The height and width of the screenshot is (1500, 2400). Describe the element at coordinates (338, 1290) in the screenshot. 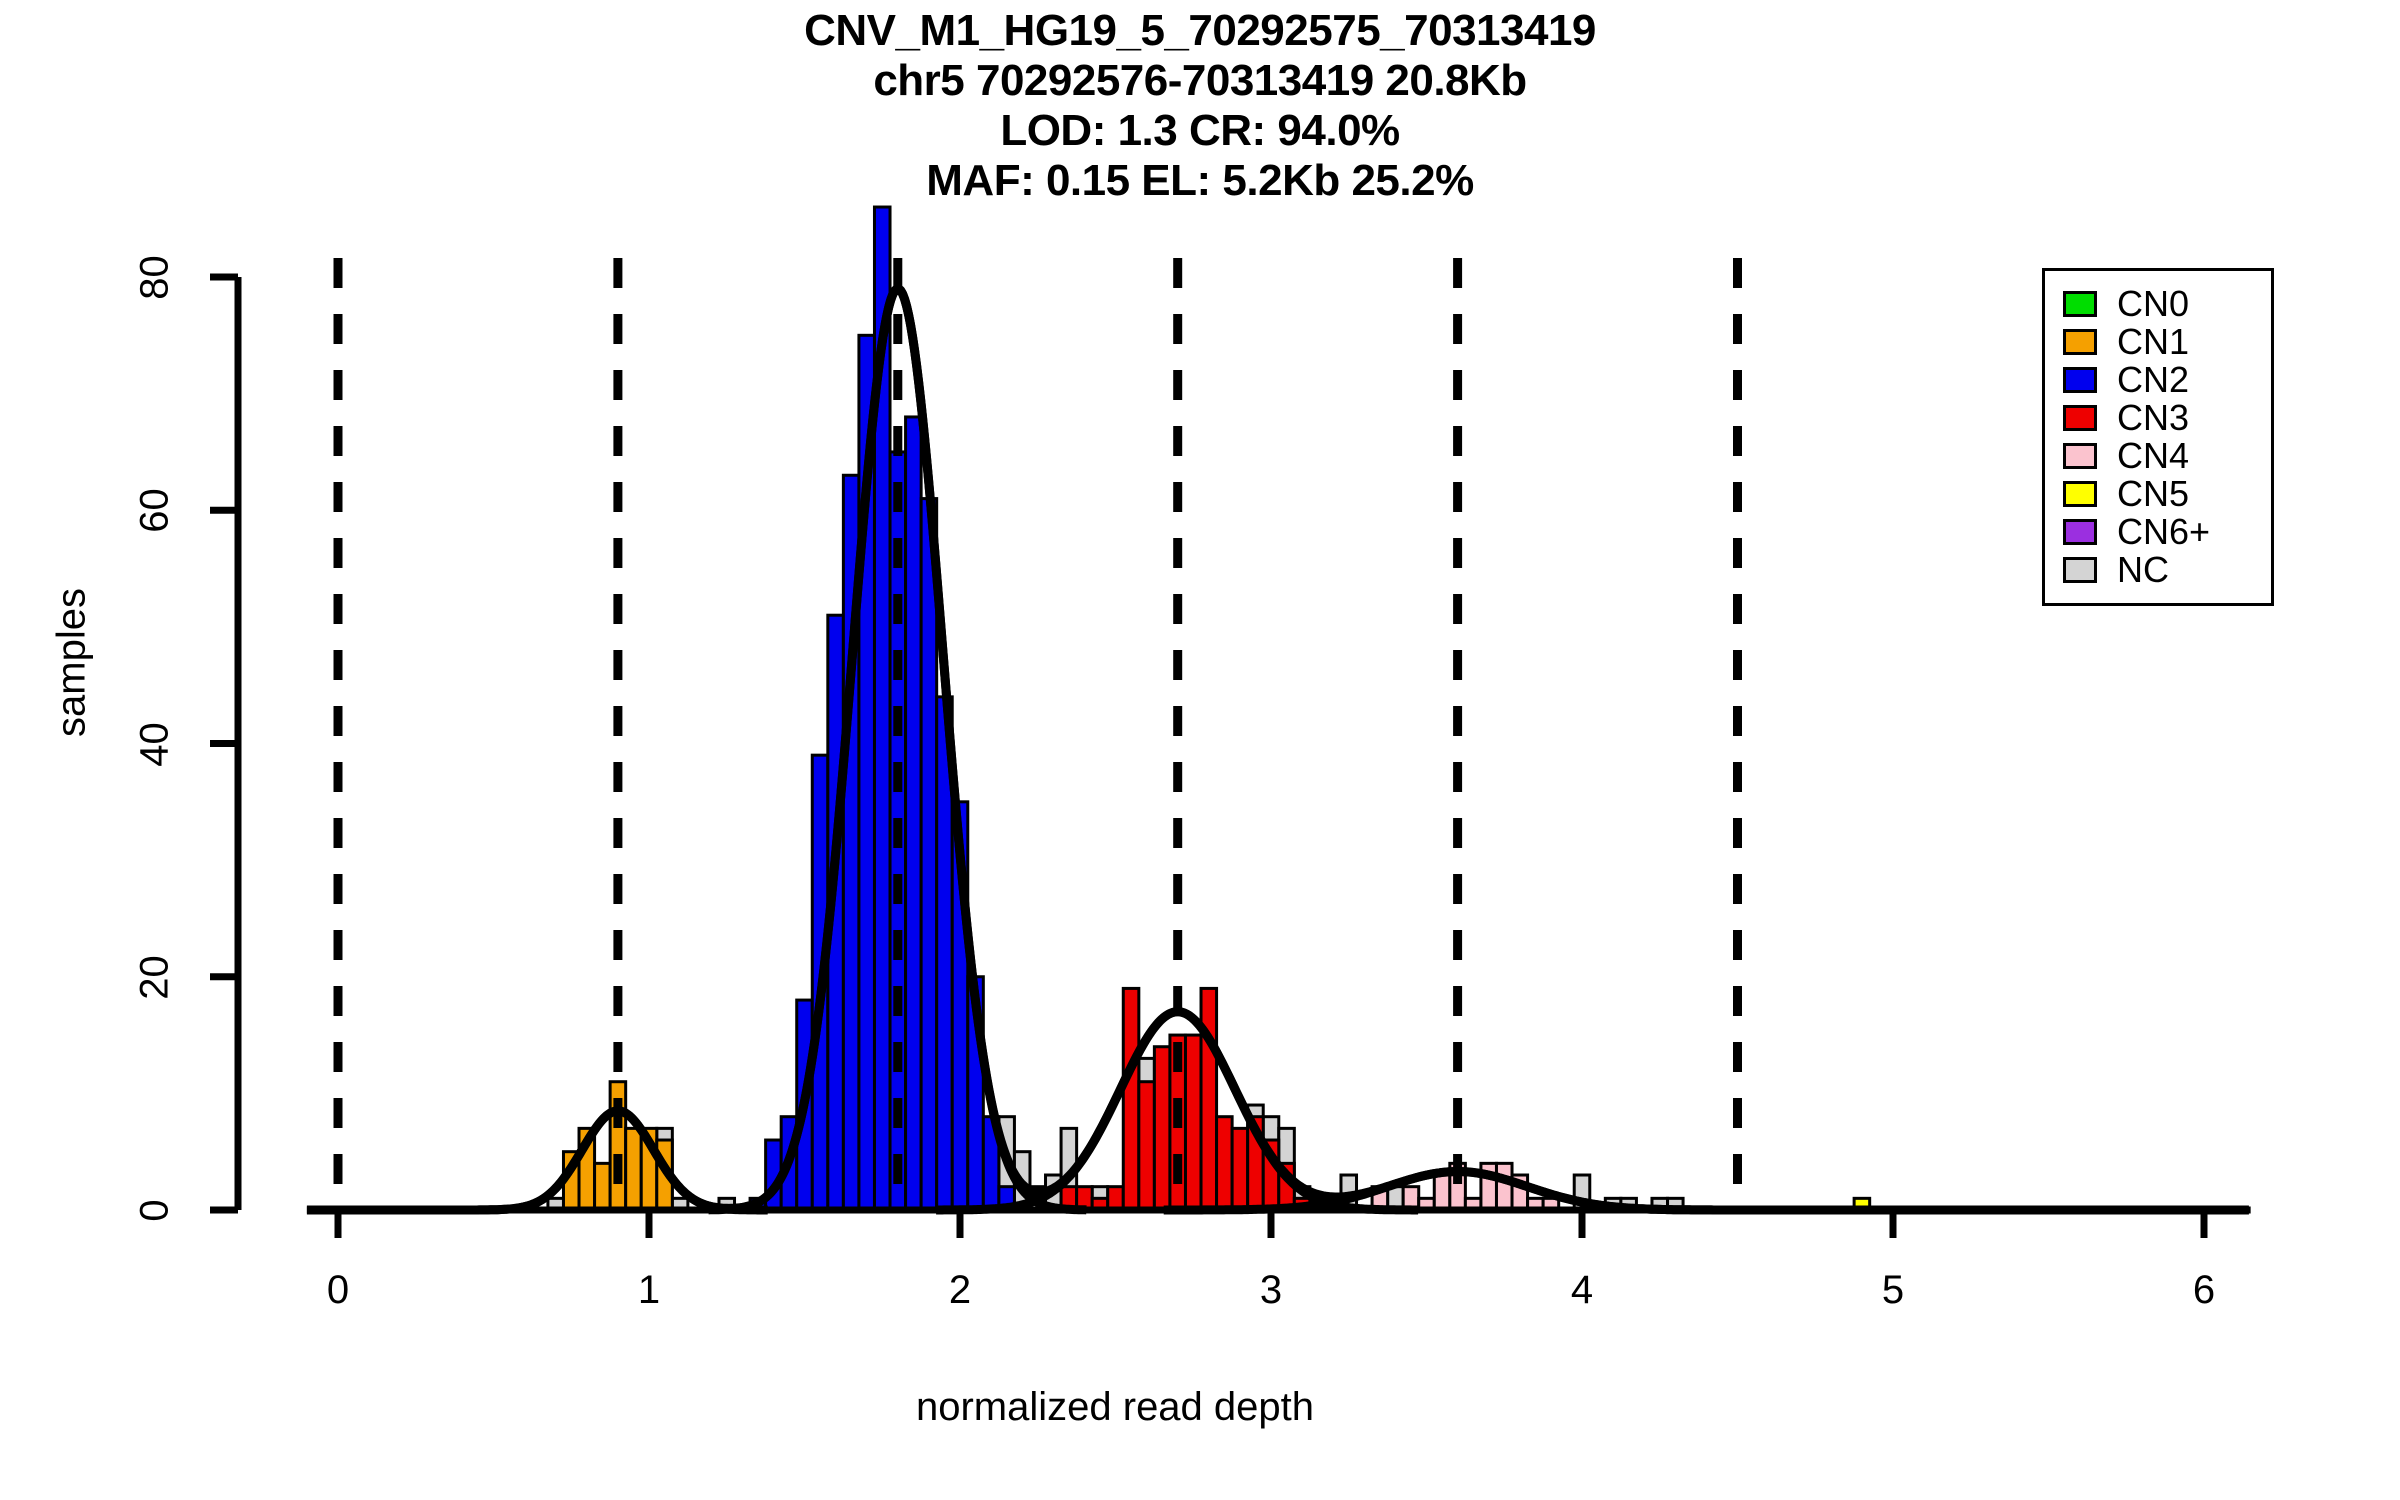

I see `x-tick-label: 0` at that location.